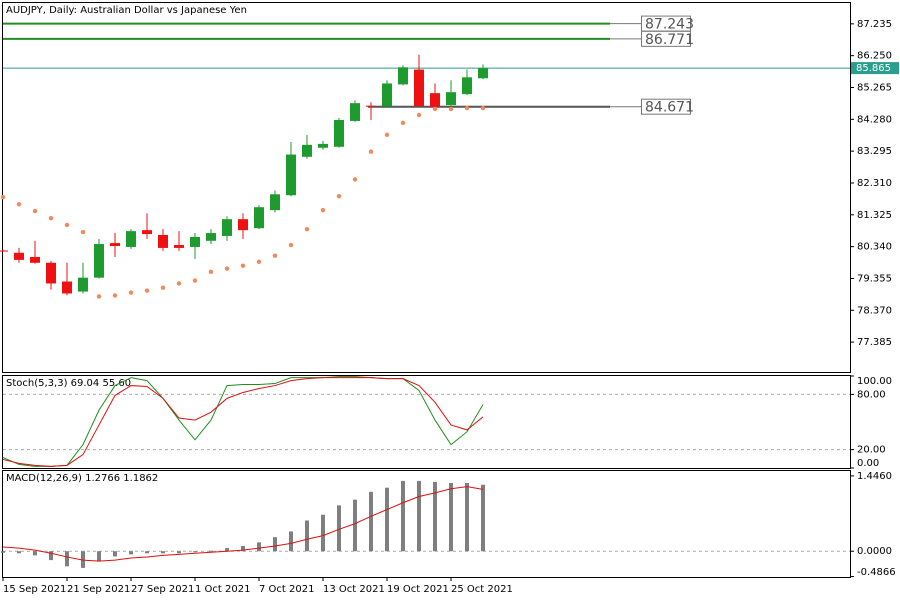 This screenshot has width=900, height=600. What do you see at coordinates (874, 151) in the screenshot?
I see `y-tick-label: 83.295` at bounding box center [874, 151].